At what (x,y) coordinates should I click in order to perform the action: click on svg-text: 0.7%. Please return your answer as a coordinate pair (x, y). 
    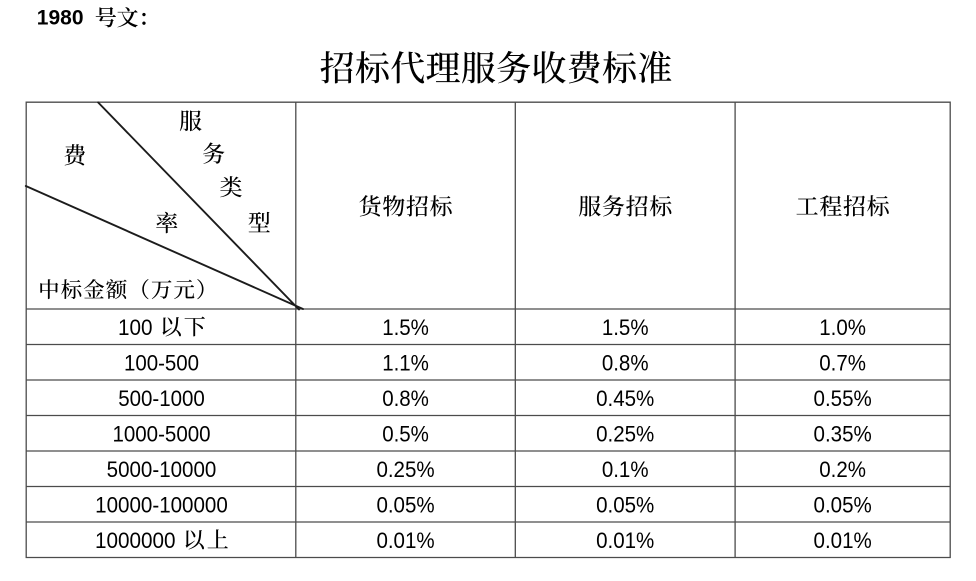
    Looking at the image, I should click on (842, 362).